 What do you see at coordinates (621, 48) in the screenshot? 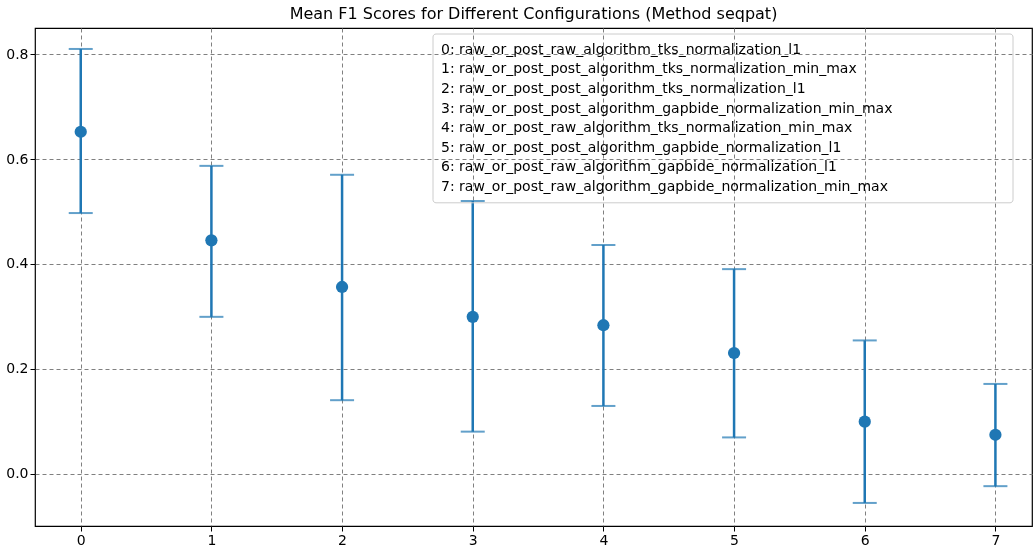
I see `annotation: 0: raw_or_post_raw_algorithm_tks_normalization_l1` at bounding box center [621, 48].